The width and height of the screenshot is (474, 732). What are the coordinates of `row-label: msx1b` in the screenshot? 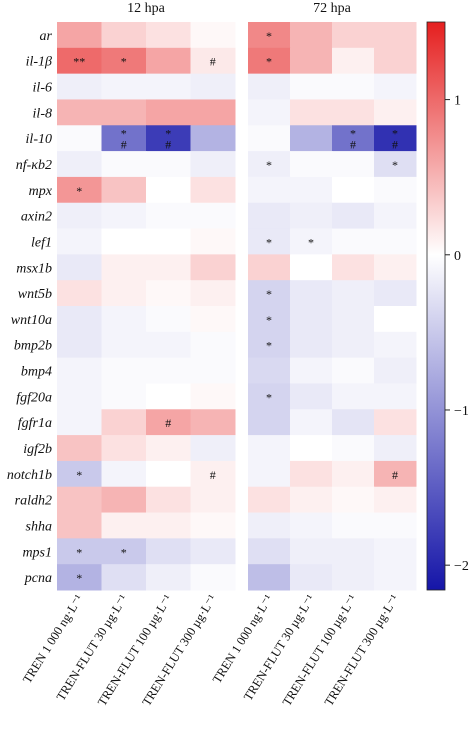 It's located at (34, 268).